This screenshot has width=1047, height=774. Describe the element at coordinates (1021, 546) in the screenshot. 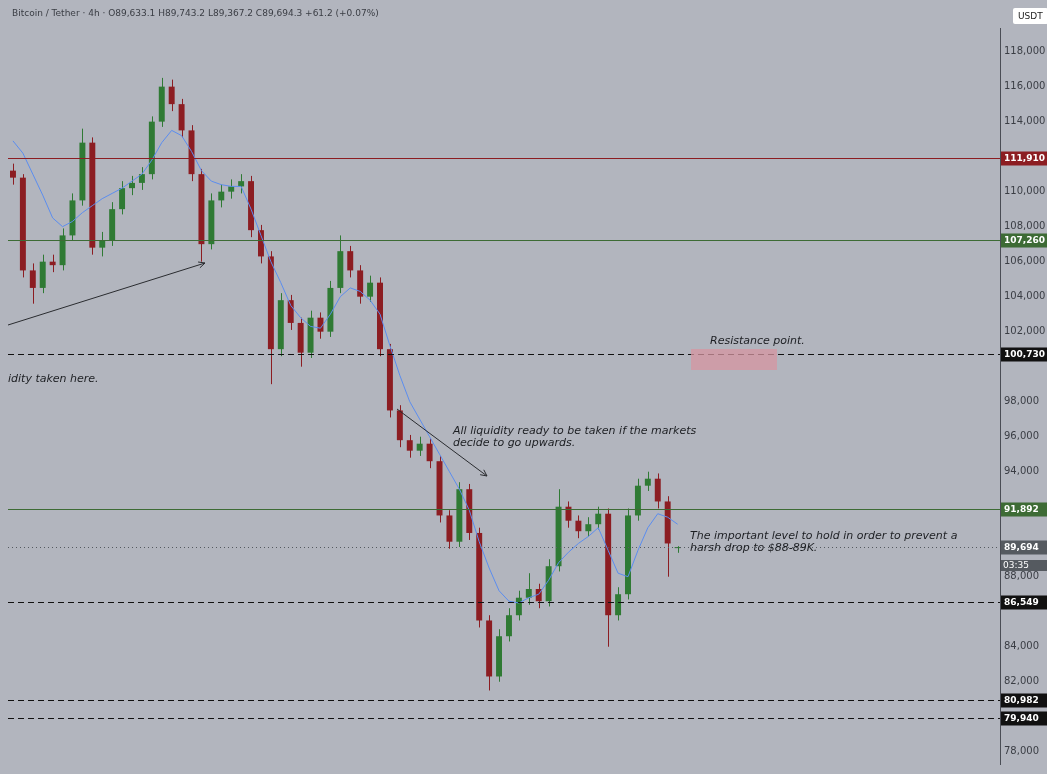

I see `ref-line-label: 89,694` at that location.